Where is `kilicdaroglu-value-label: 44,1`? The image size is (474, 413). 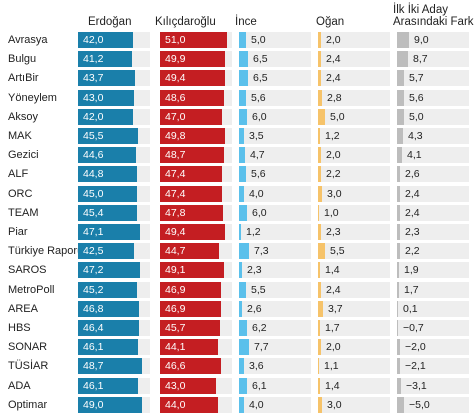
kilicdaroglu-value-label: 44,1 is located at coordinates (175, 347).